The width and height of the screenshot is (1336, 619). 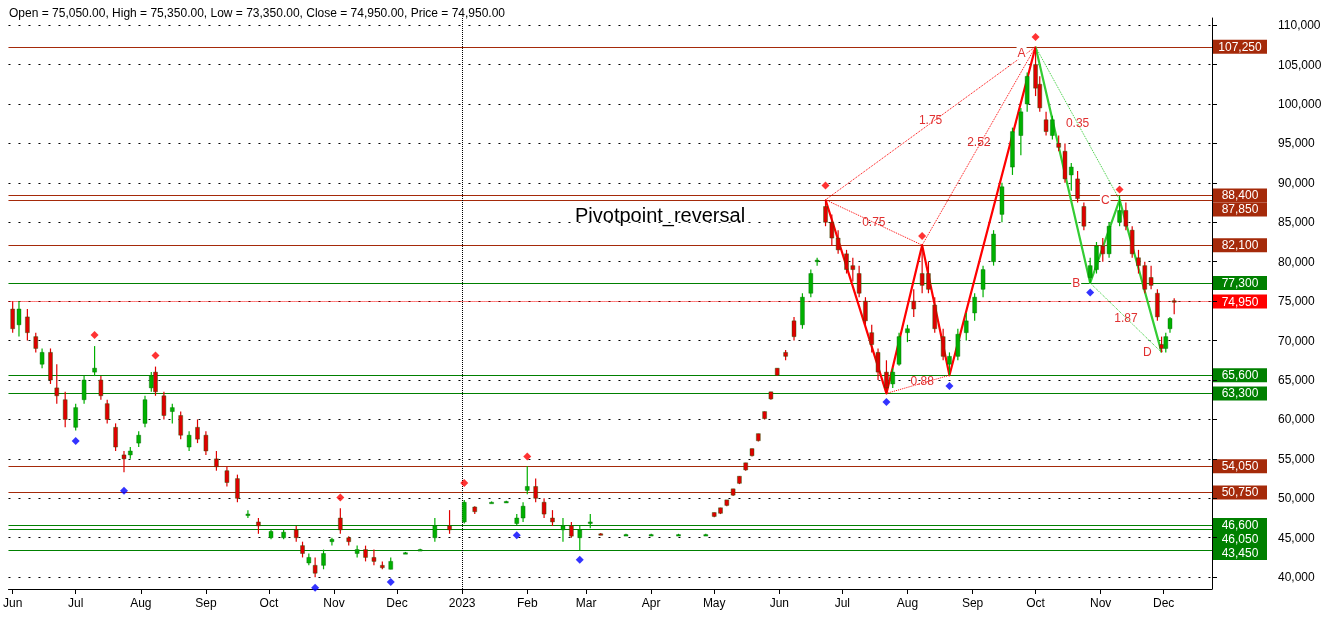 I want to click on y-tick-label: 40,000, so click(x=1297, y=577).